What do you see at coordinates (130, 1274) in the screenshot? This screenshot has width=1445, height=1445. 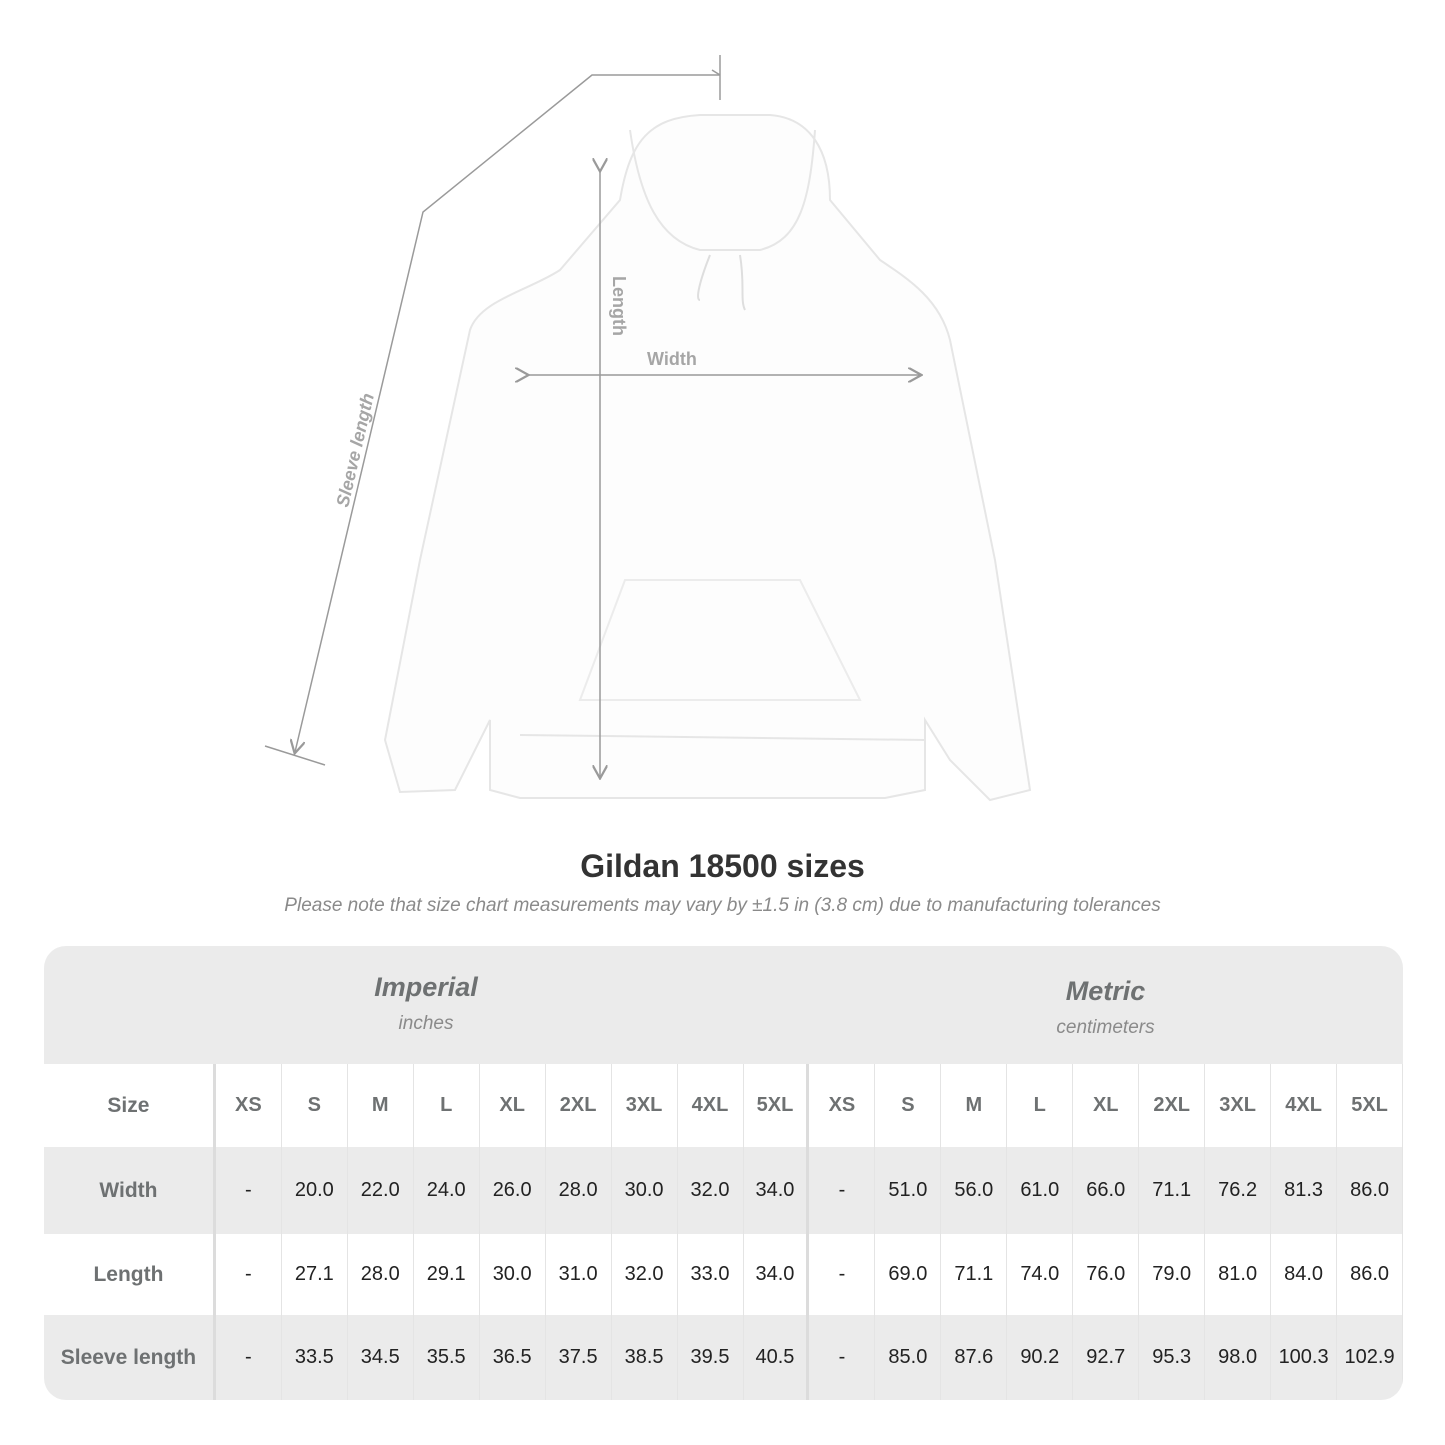 I see `row-label: Length` at bounding box center [130, 1274].